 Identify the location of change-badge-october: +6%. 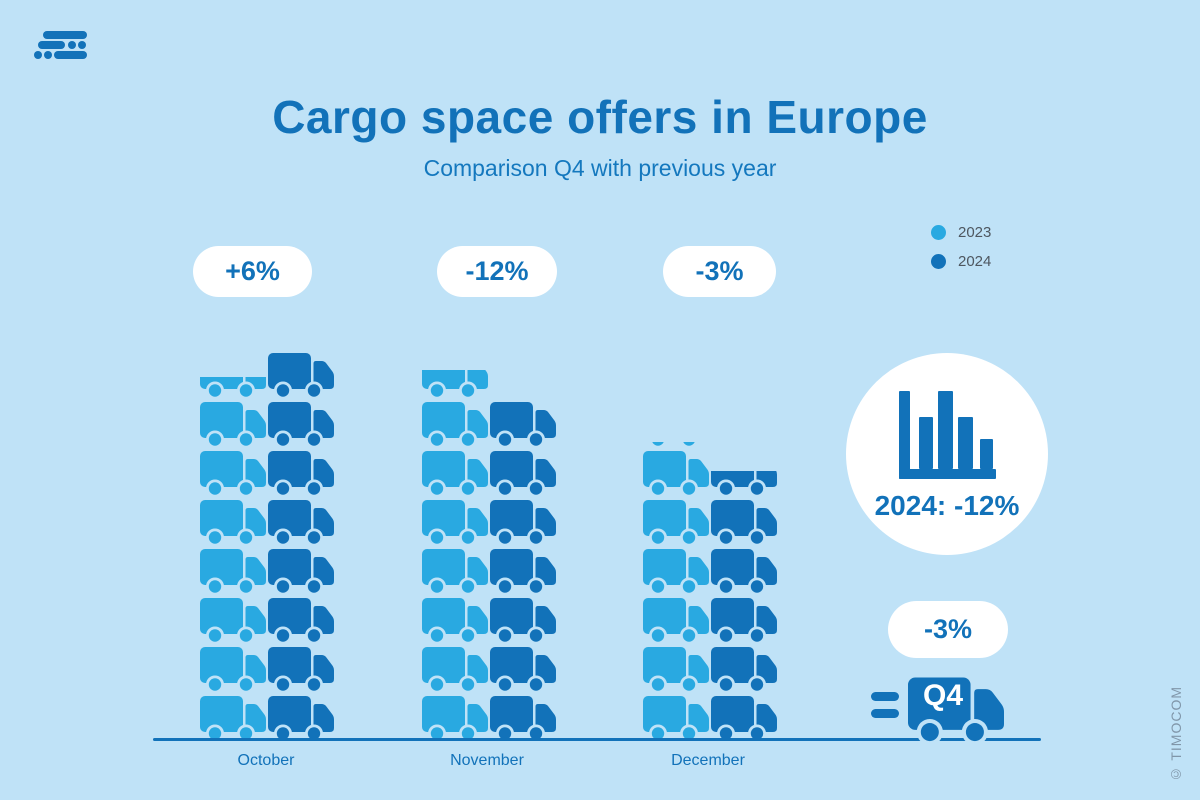
(252, 271).